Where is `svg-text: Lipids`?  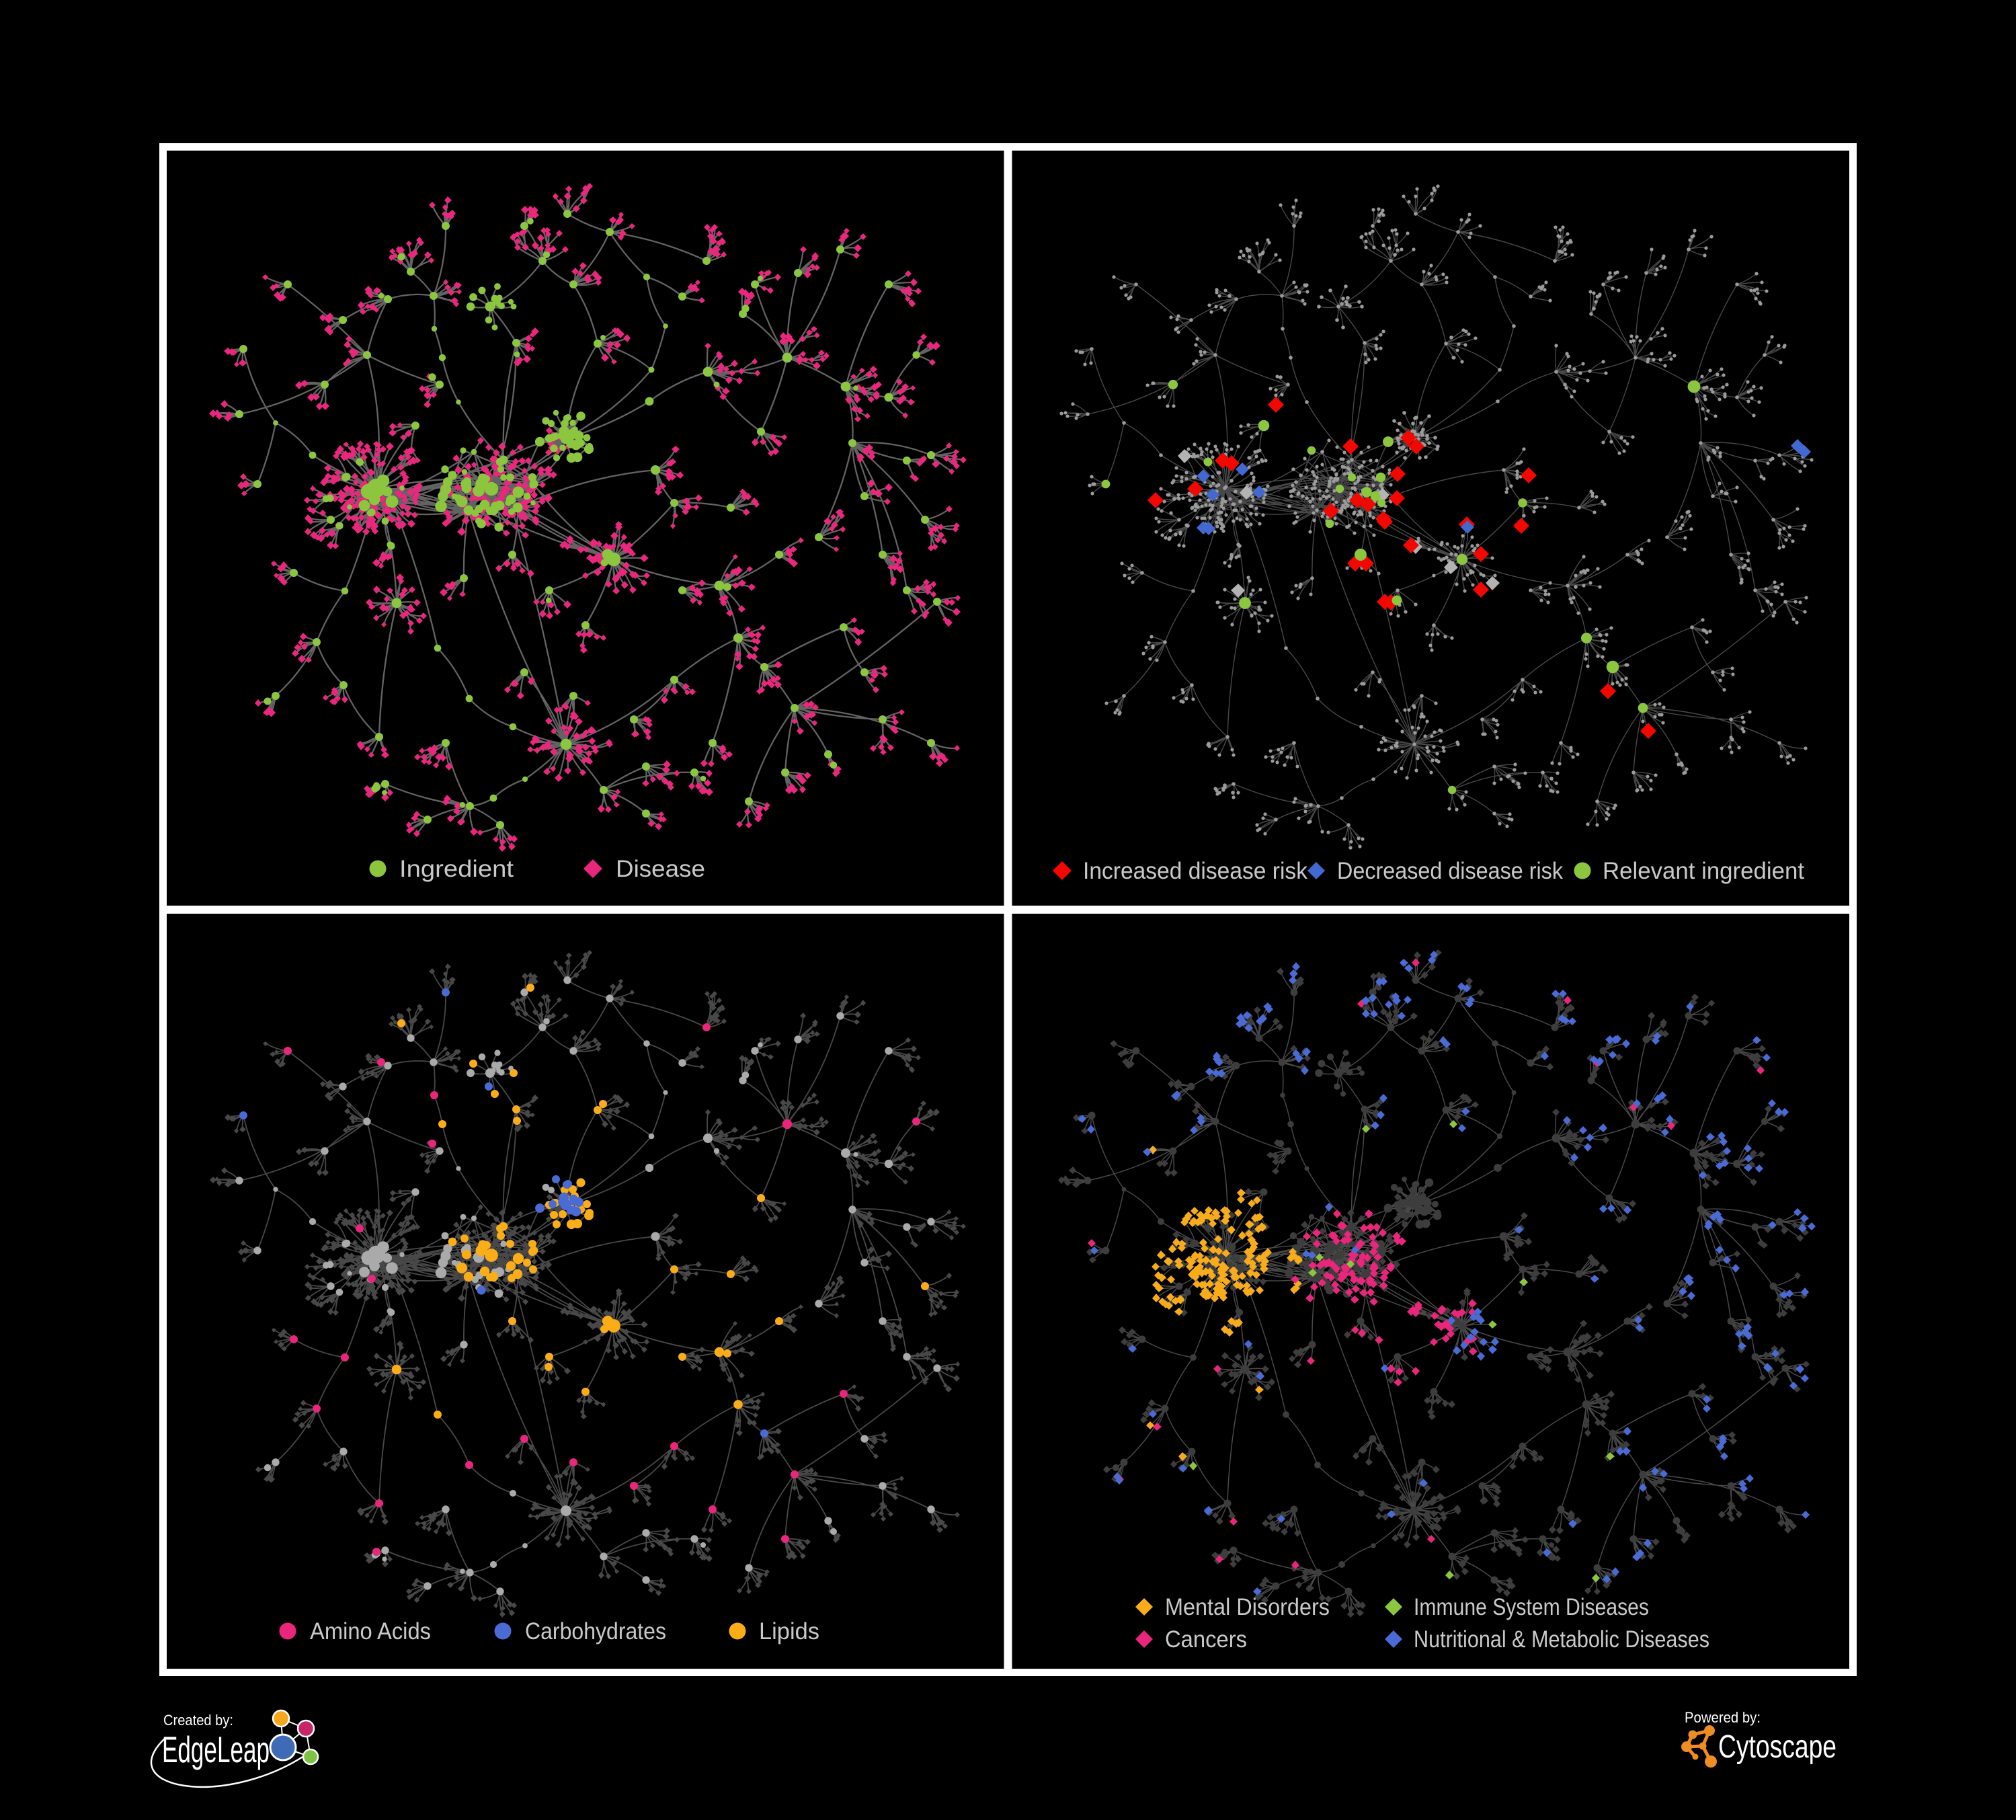 svg-text: Lipids is located at coordinates (789, 1631).